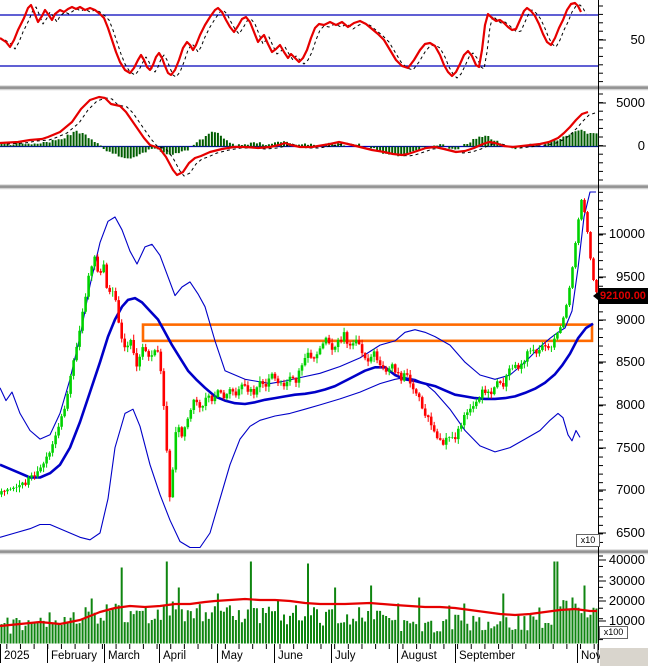 Image resolution: width=648 pixels, height=666 pixels. What do you see at coordinates (299, 602) in the screenshot?
I see `volume-panel` at bounding box center [299, 602].